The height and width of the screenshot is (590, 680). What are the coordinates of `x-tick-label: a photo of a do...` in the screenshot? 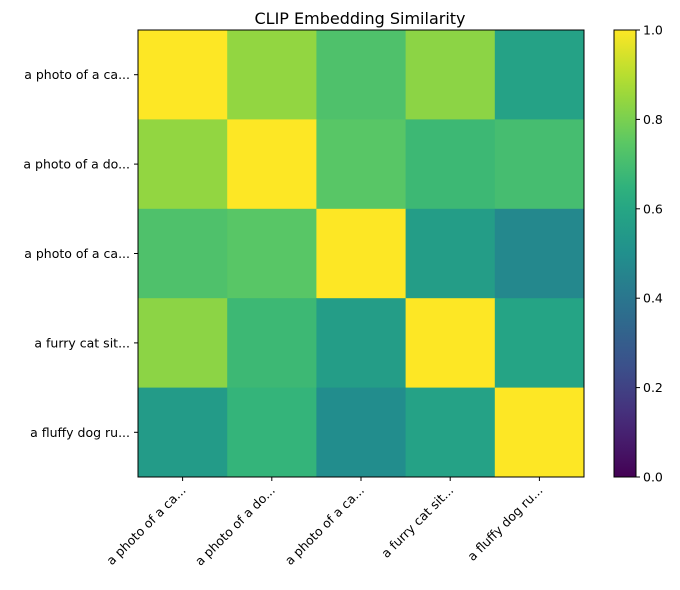 It's located at (235, 526).